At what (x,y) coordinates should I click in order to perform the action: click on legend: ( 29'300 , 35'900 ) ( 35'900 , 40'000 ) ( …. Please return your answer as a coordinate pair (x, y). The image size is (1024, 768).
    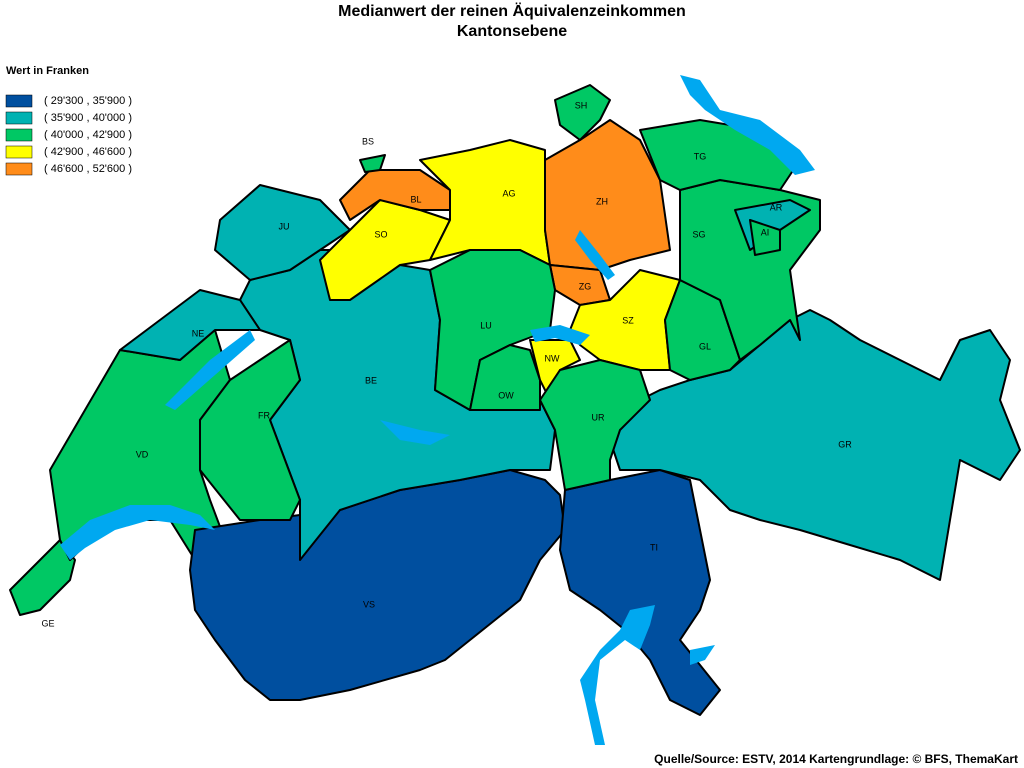
    Looking at the image, I should click on (68, 135).